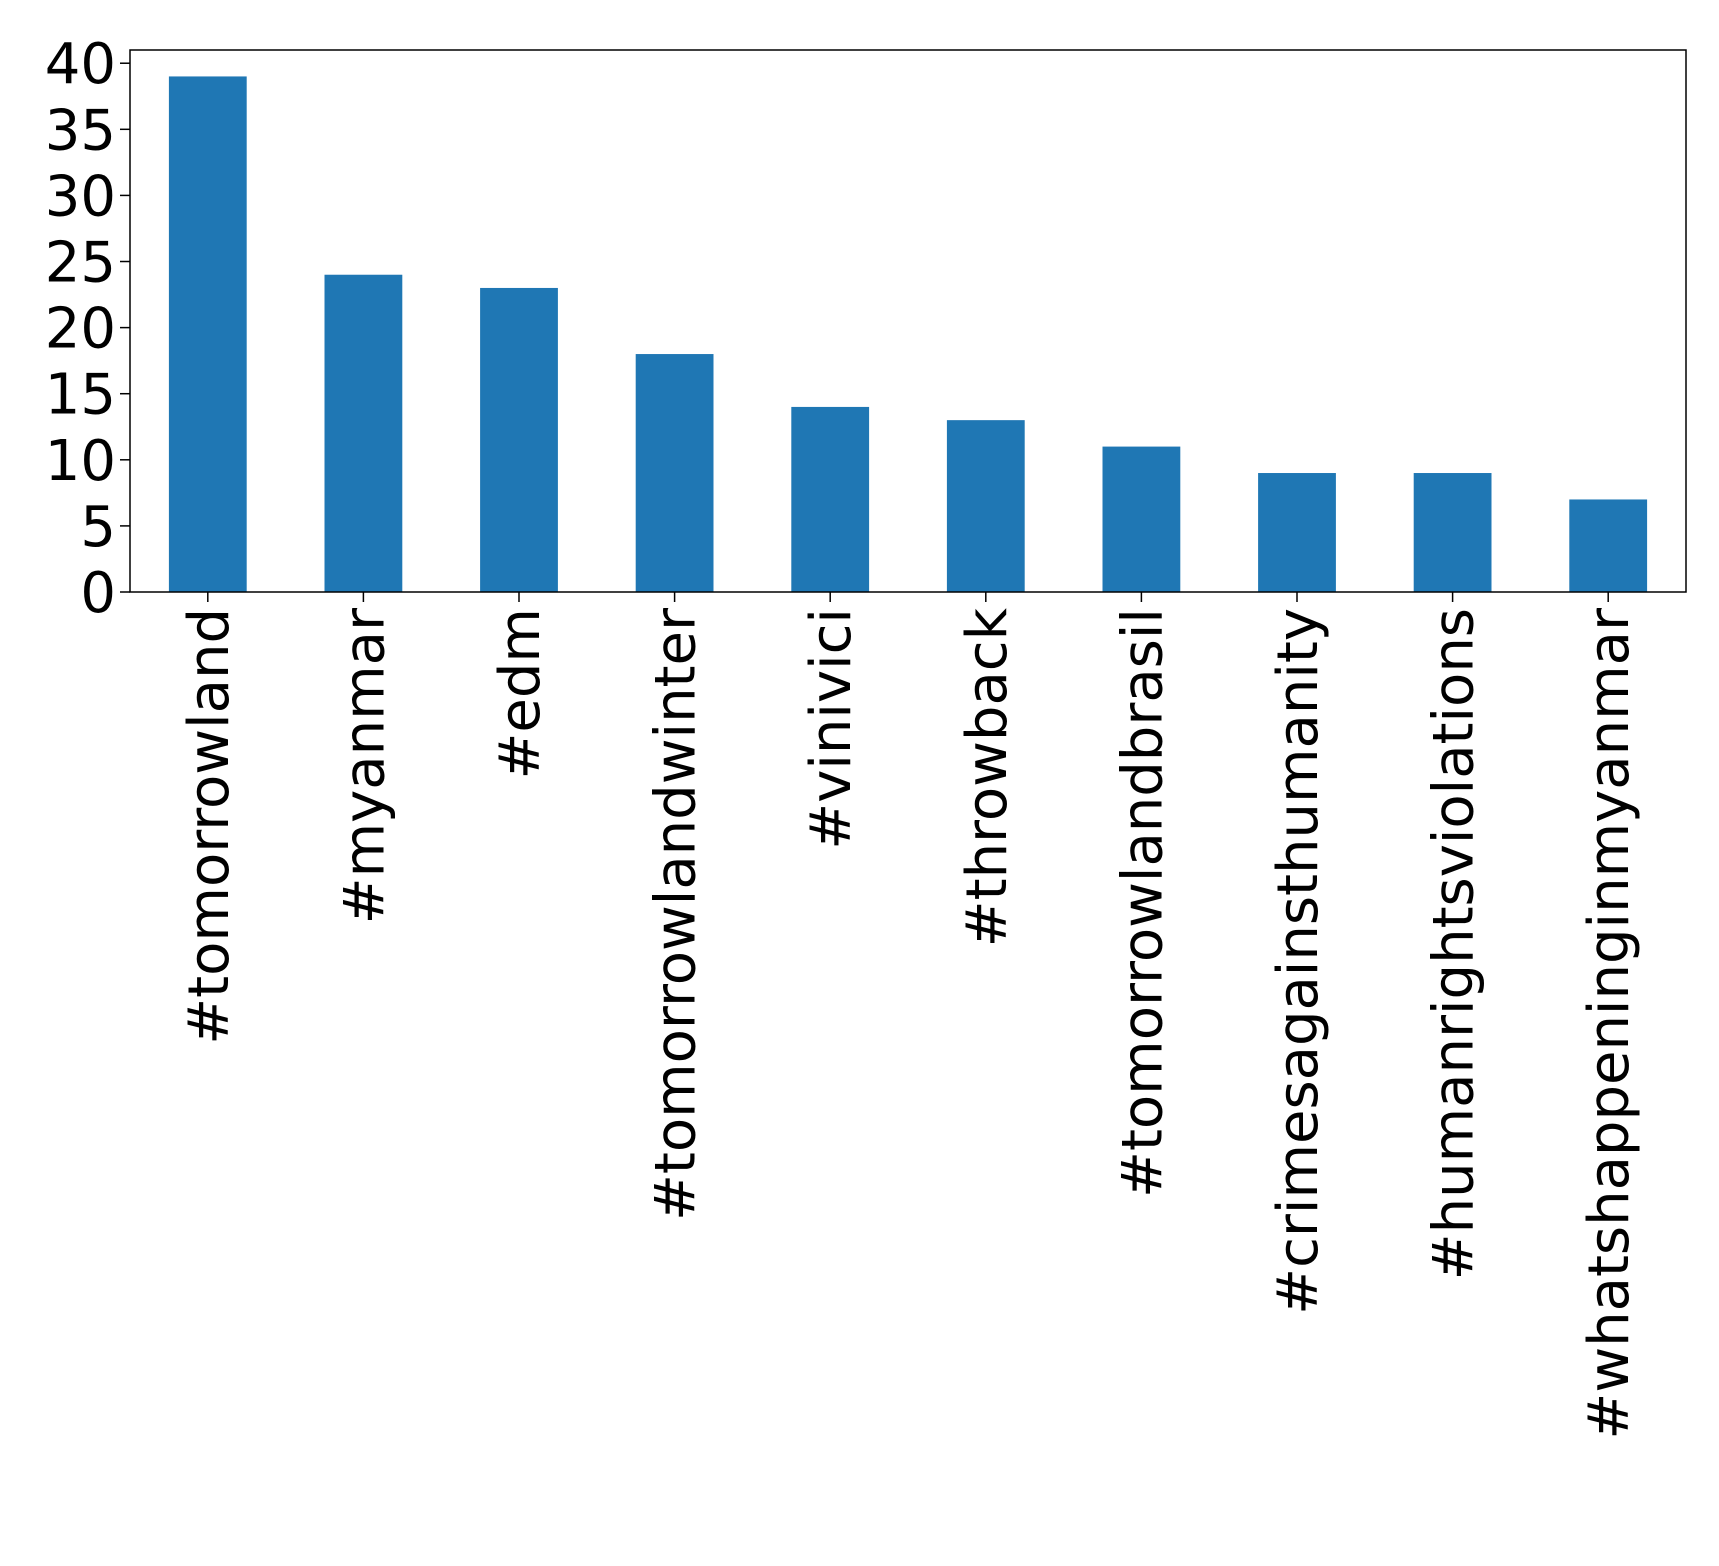 The height and width of the screenshot is (1566, 1719). Describe the element at coordinates (1452, 532) in the screenshot. I see `bar-humanrightsviolations` at that location.